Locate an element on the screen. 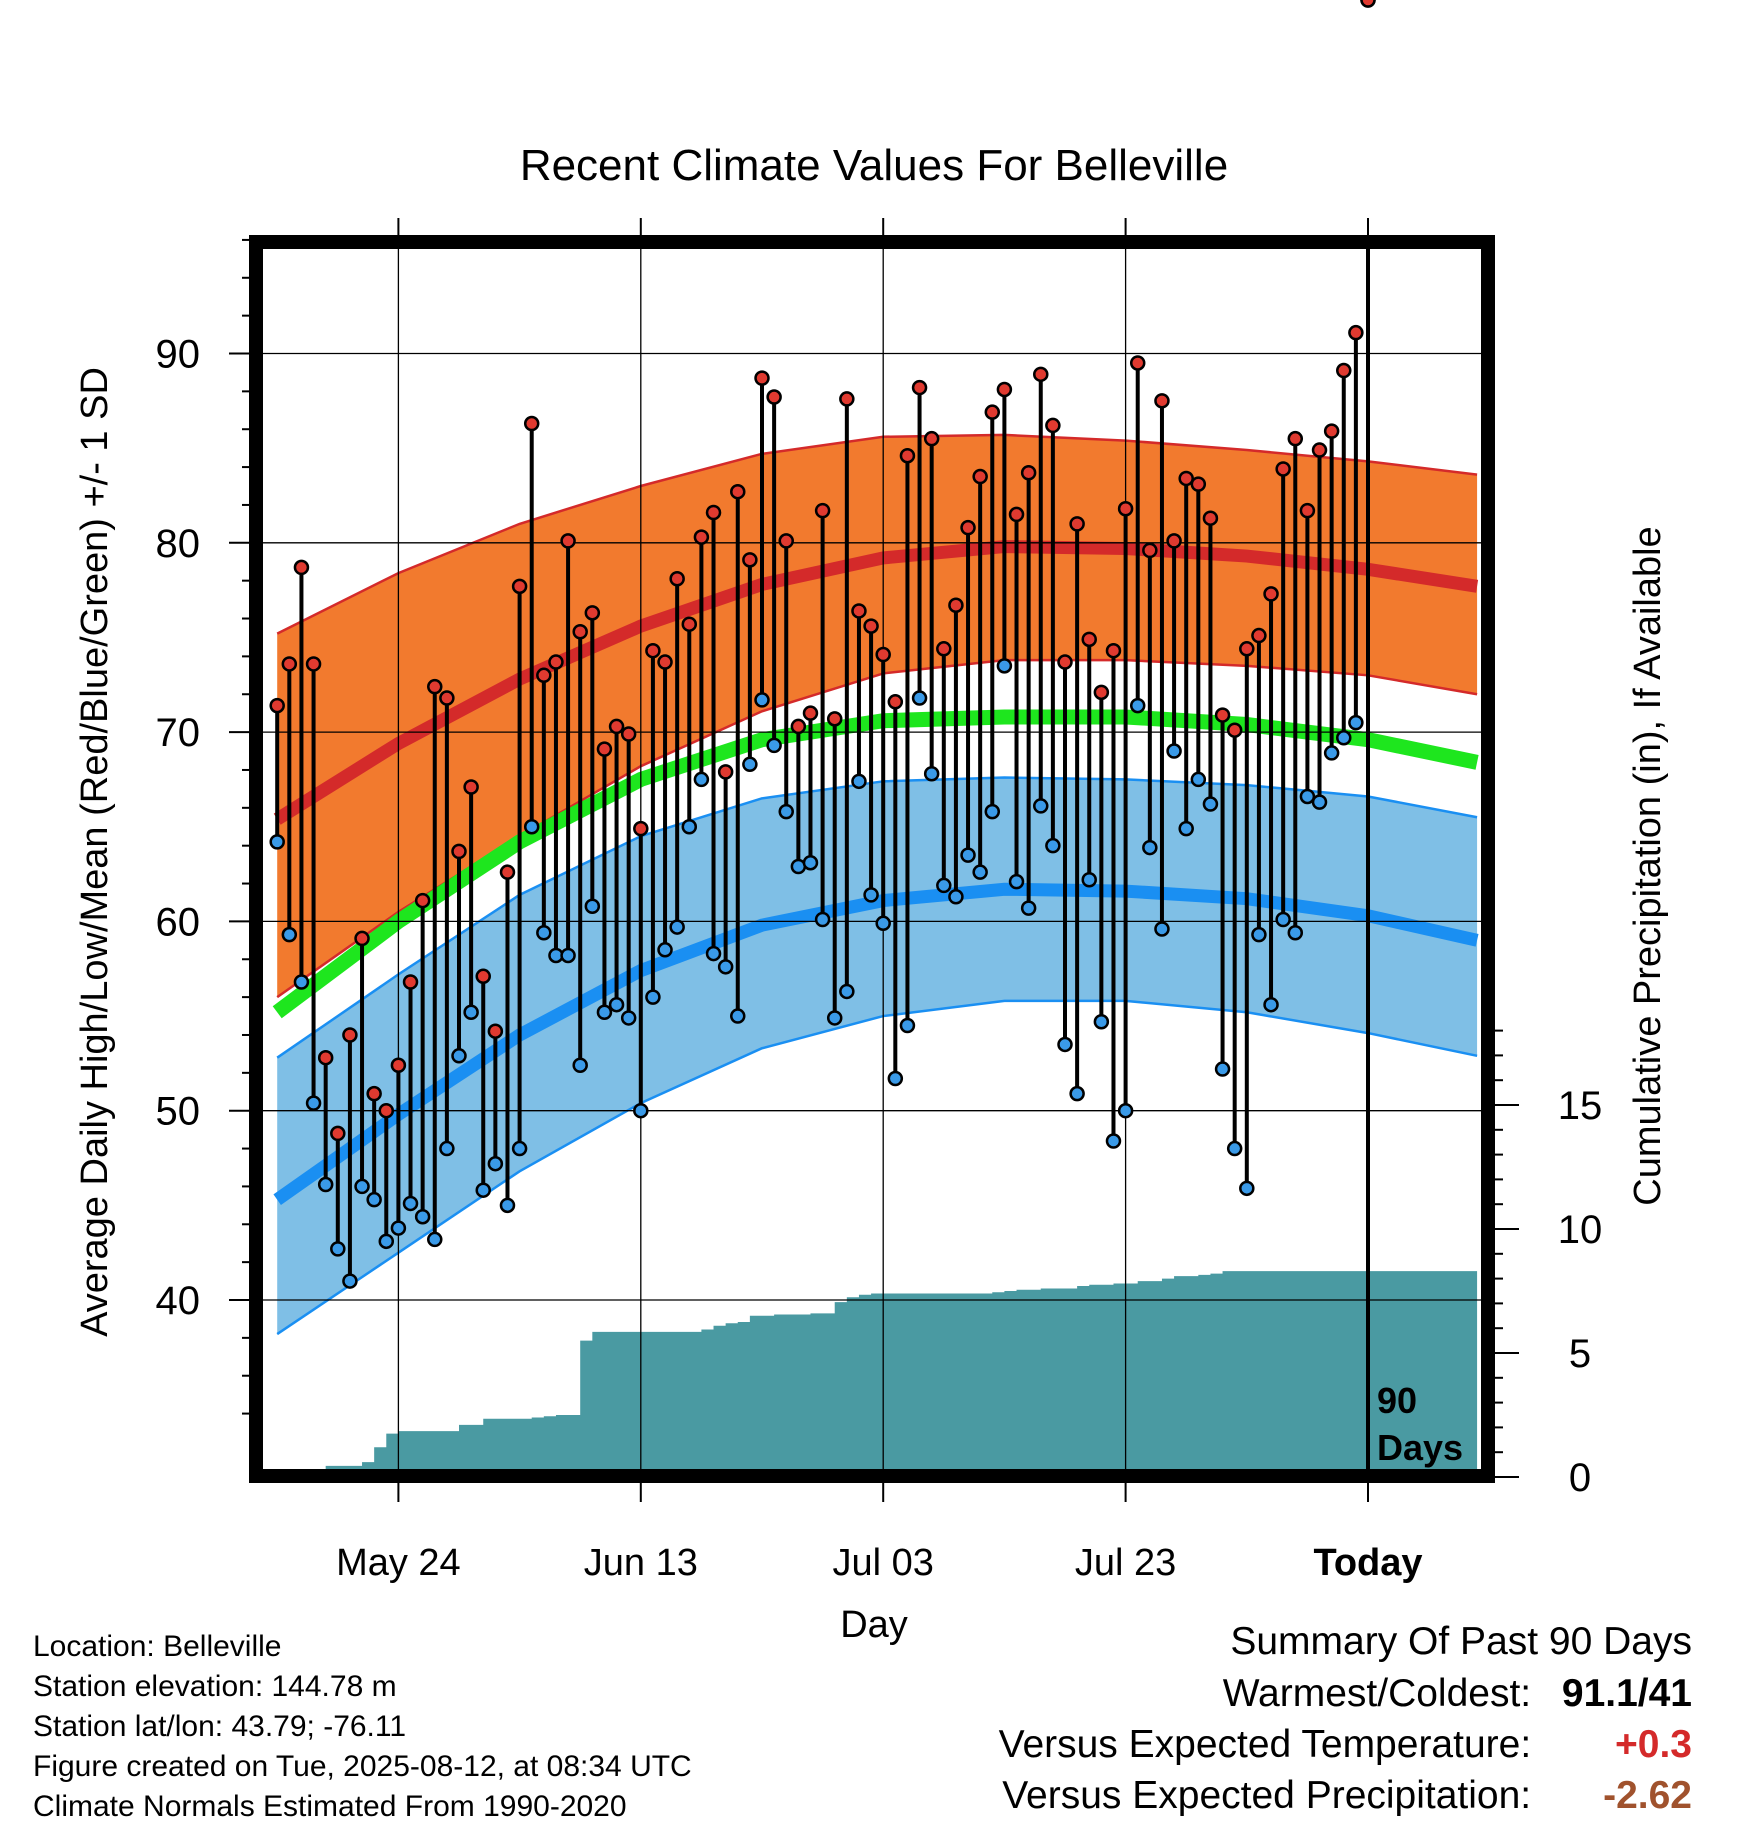 The width and height of the screenshot is (1748, 1828). info-location: Location: Belleville is located at coordinates (157, 1646).